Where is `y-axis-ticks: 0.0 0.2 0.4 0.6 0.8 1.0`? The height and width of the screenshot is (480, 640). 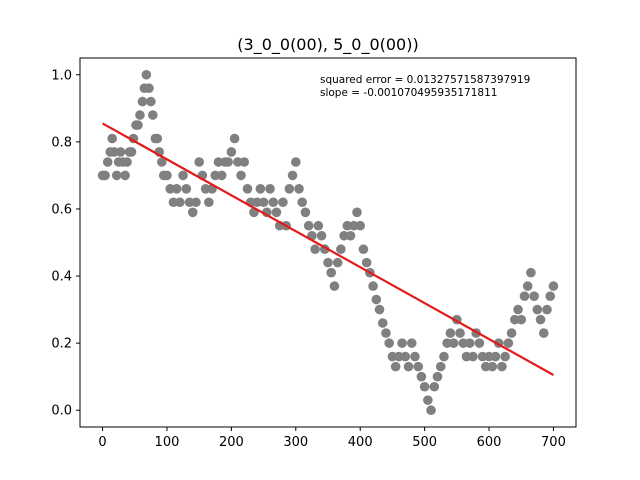 y-axis-ticks: 0.0 0.2 0.4 0.6 0.8 1.0 is located at coordinates (65, 243).